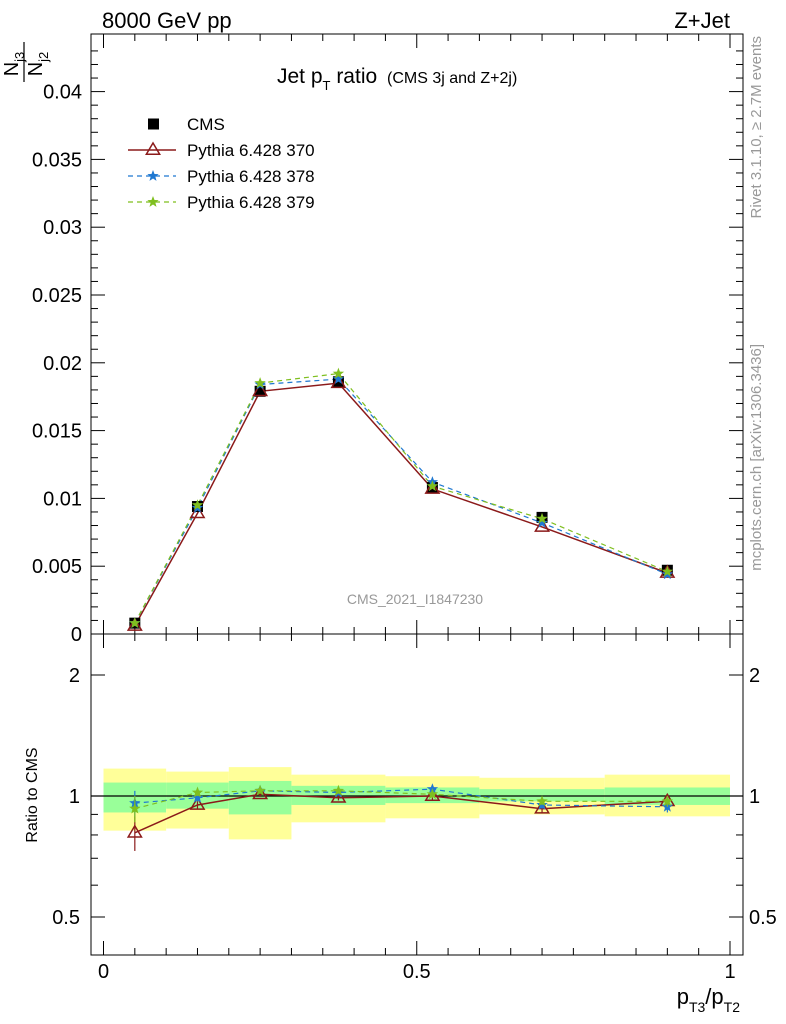  I want to click on legend-label: CMS, so click(206, 124).